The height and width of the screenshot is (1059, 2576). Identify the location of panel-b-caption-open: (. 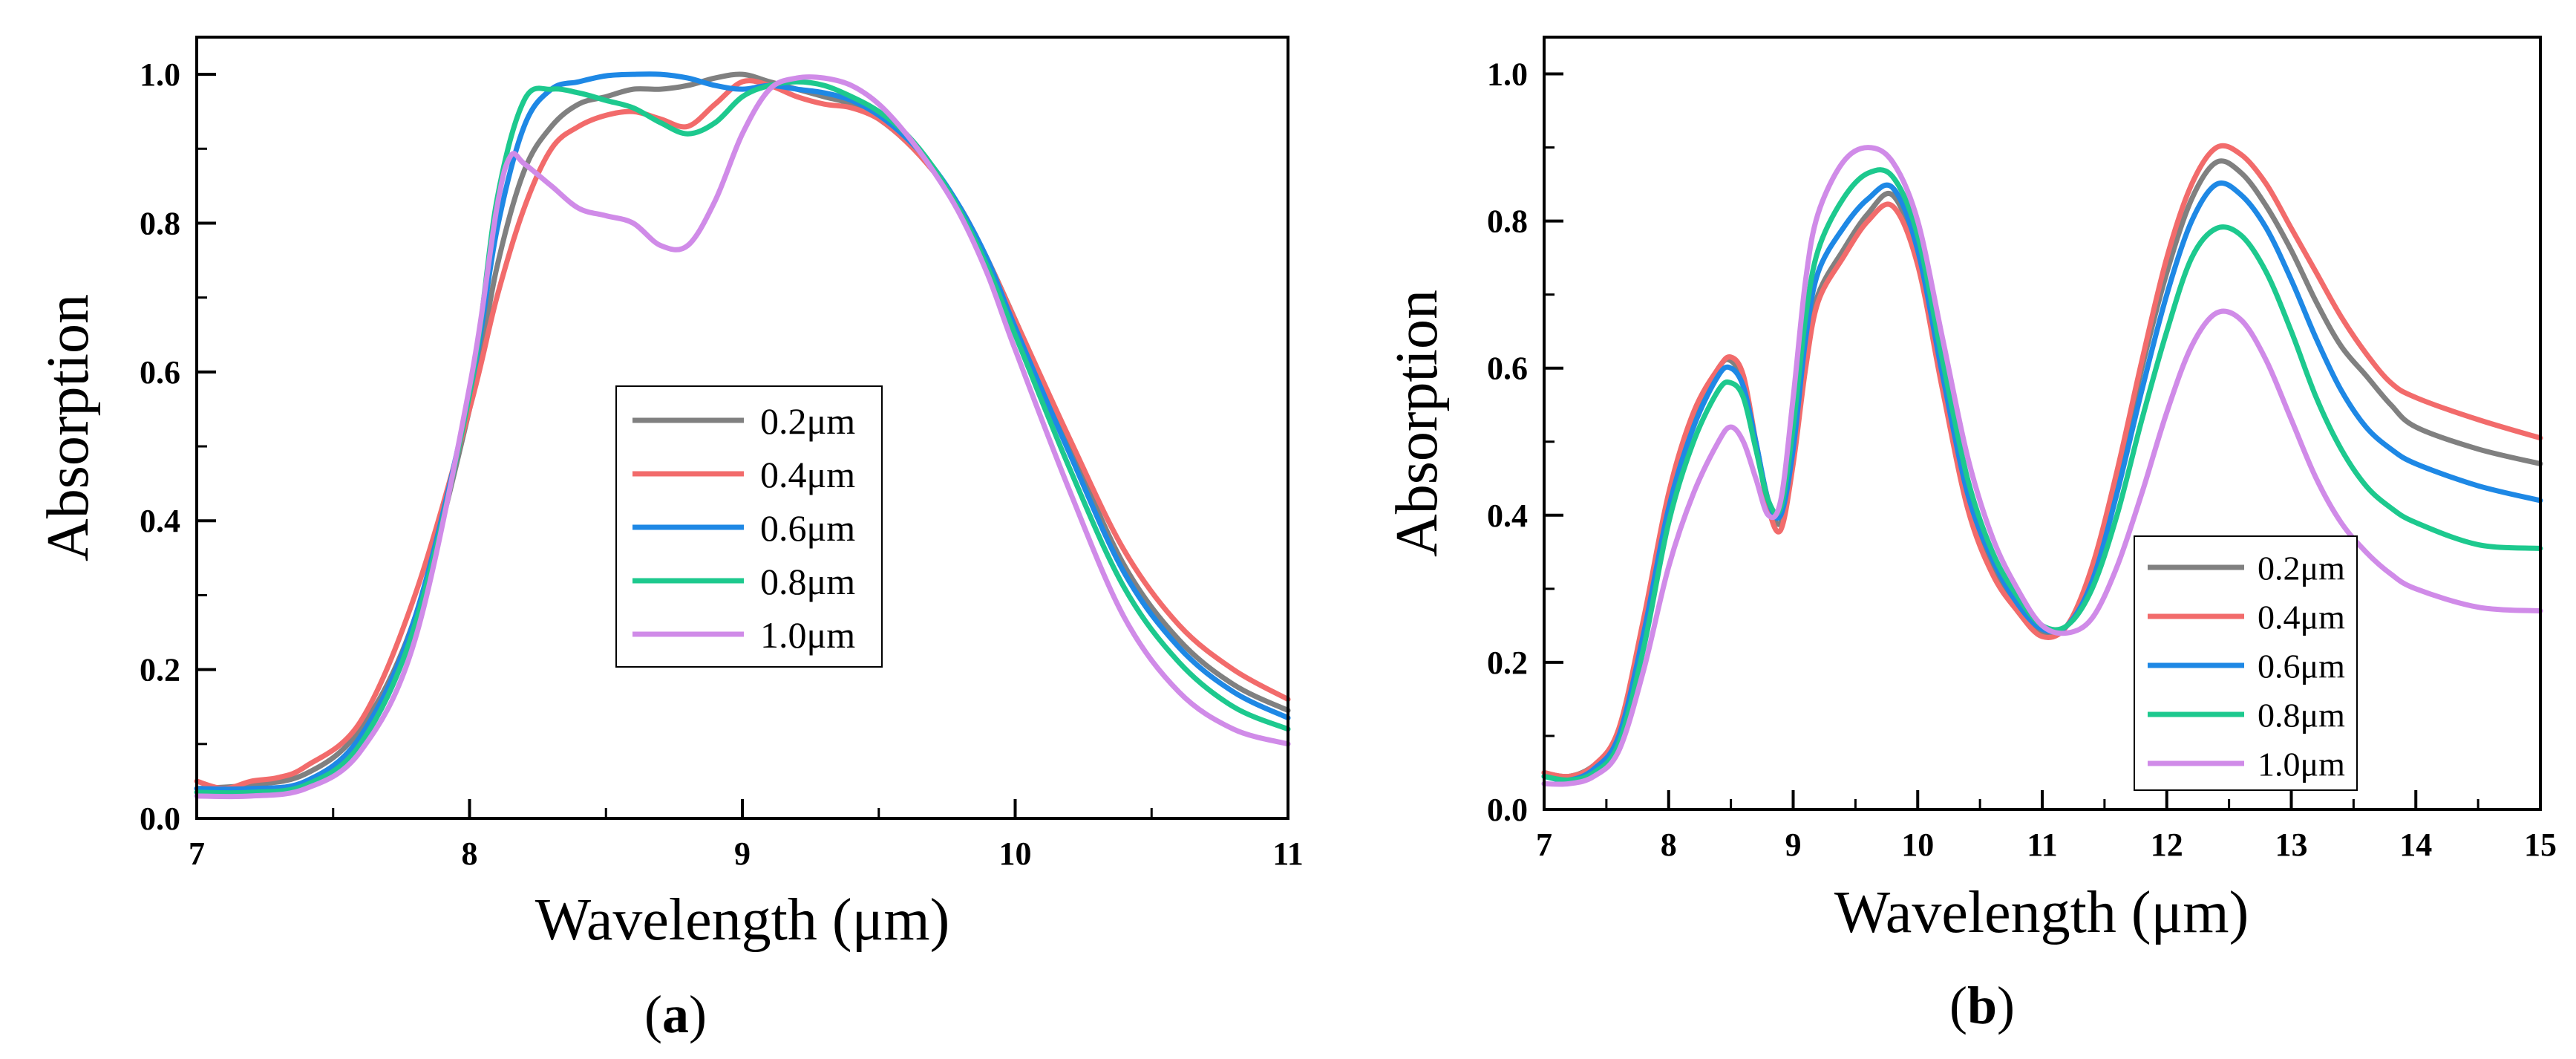
(1958, 1006).